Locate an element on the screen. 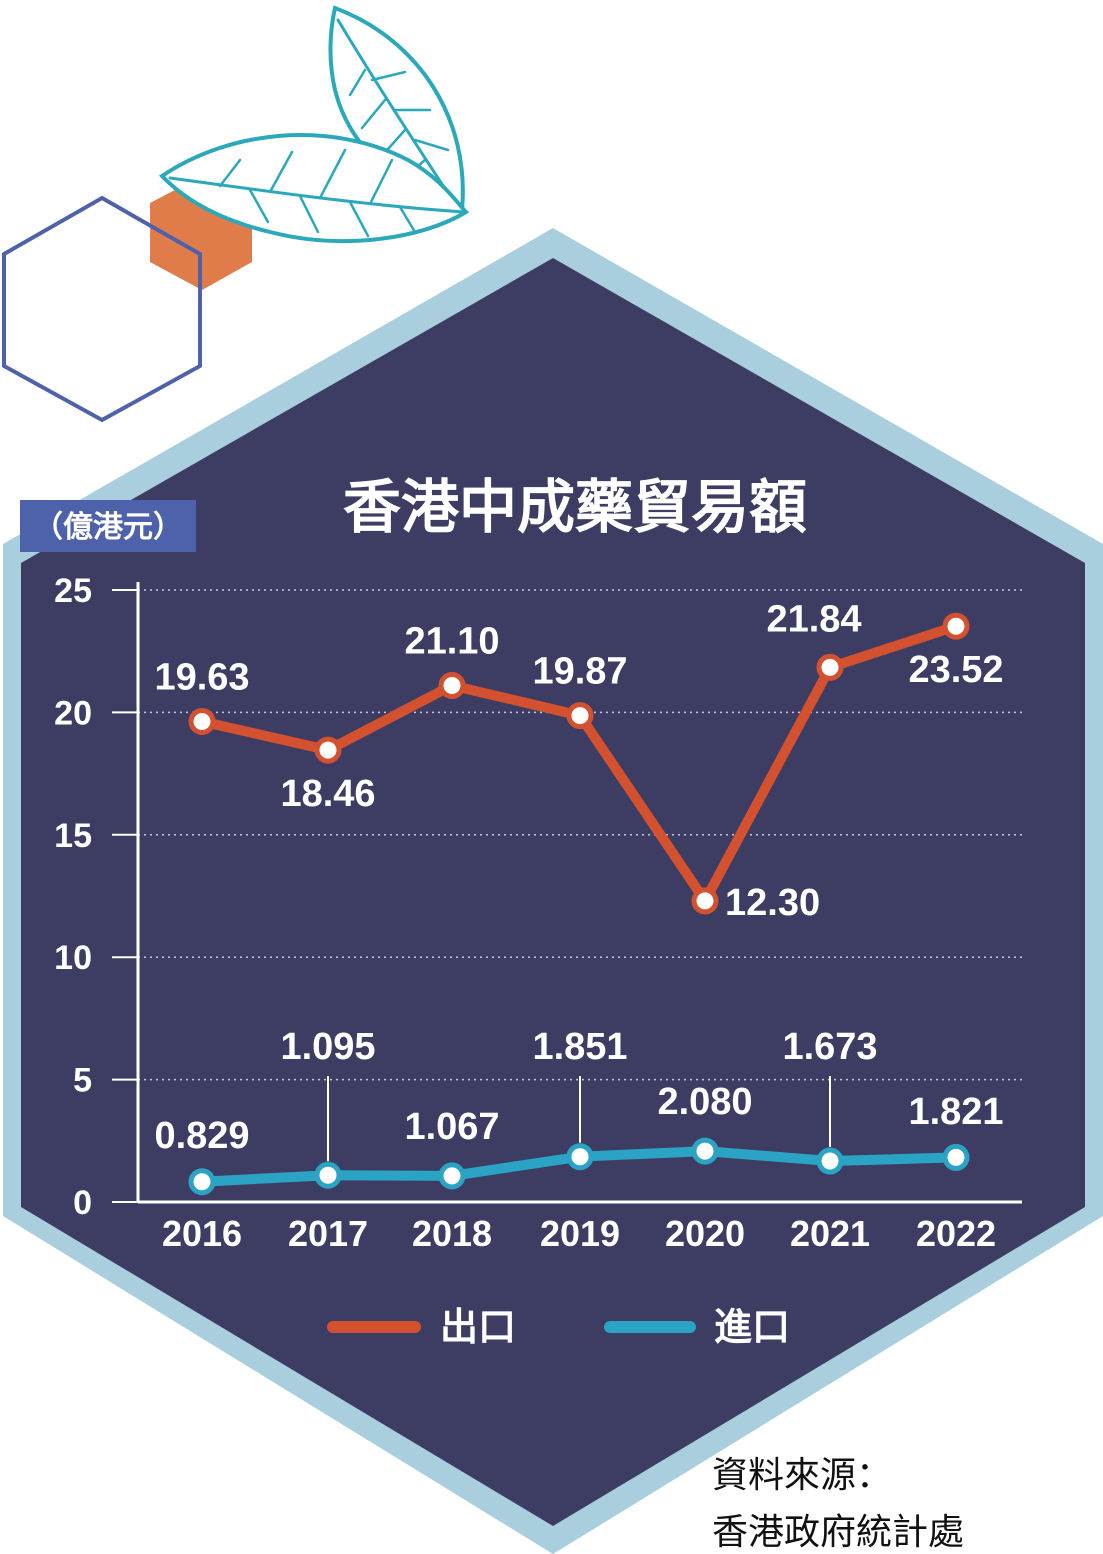  x-tick-label: 2017 is located at coordinates (328, 1233).